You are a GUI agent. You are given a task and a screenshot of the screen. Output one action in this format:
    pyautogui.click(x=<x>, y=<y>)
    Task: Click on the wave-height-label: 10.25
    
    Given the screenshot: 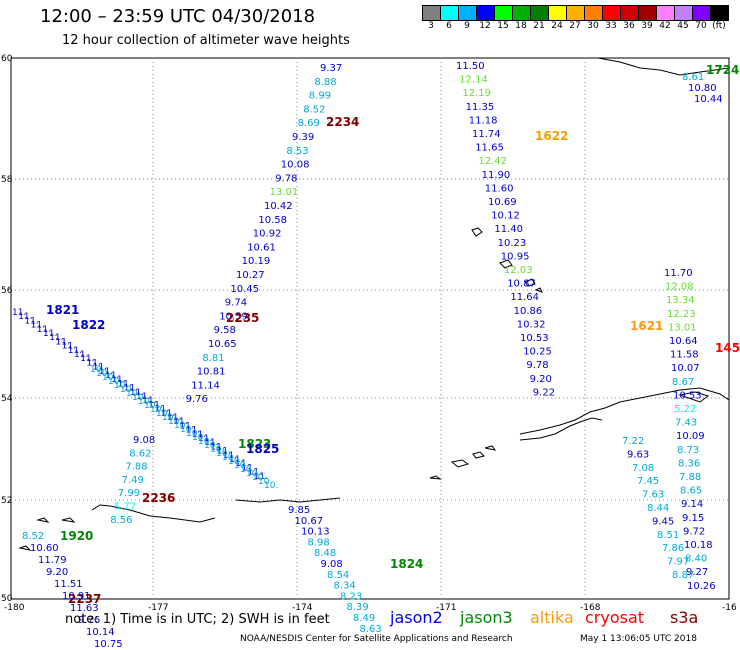 What is the action you would take?
    pyautogui.click(x=537, y=352)
    